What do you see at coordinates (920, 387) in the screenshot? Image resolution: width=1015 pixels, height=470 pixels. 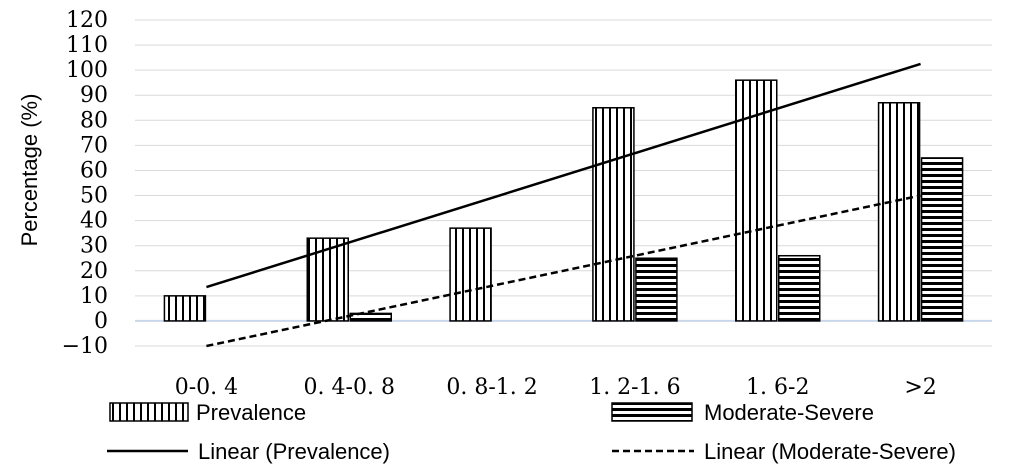 I see `x-tick-label: >2` at bounding box center [920, 387].